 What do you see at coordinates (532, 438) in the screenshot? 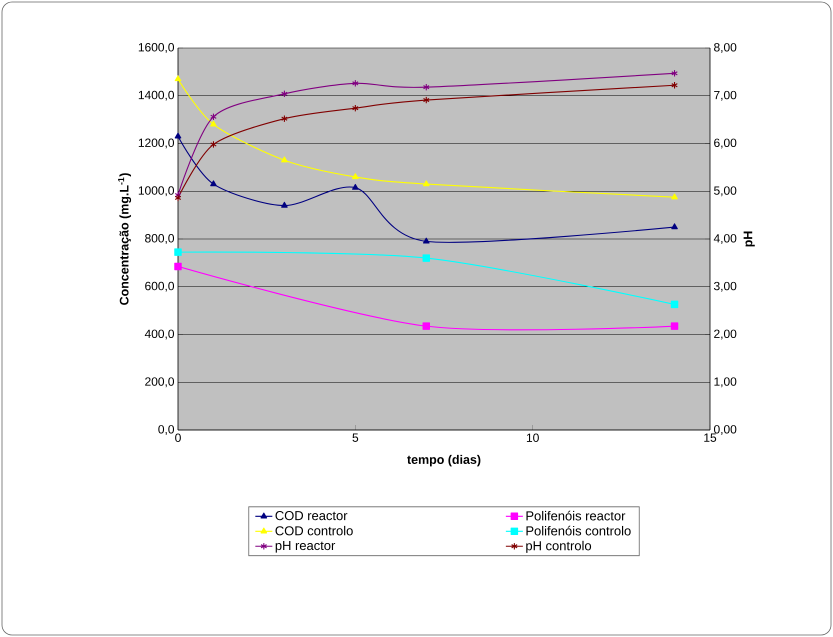
I see `x-tick-label: 10` at bounding box center [532, 438].